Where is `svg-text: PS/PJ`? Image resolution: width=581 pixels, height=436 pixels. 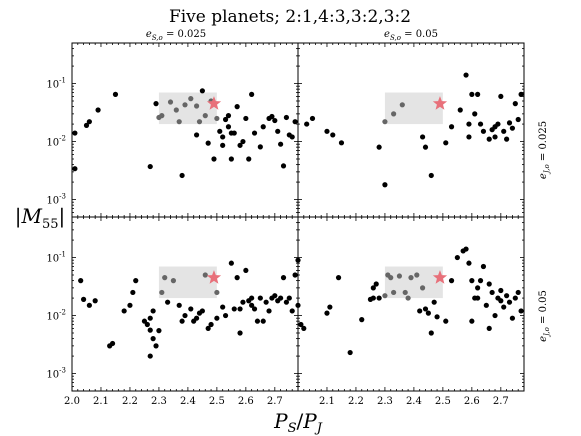
svg-text: PS/PJ is located at coordinates (298, 422).